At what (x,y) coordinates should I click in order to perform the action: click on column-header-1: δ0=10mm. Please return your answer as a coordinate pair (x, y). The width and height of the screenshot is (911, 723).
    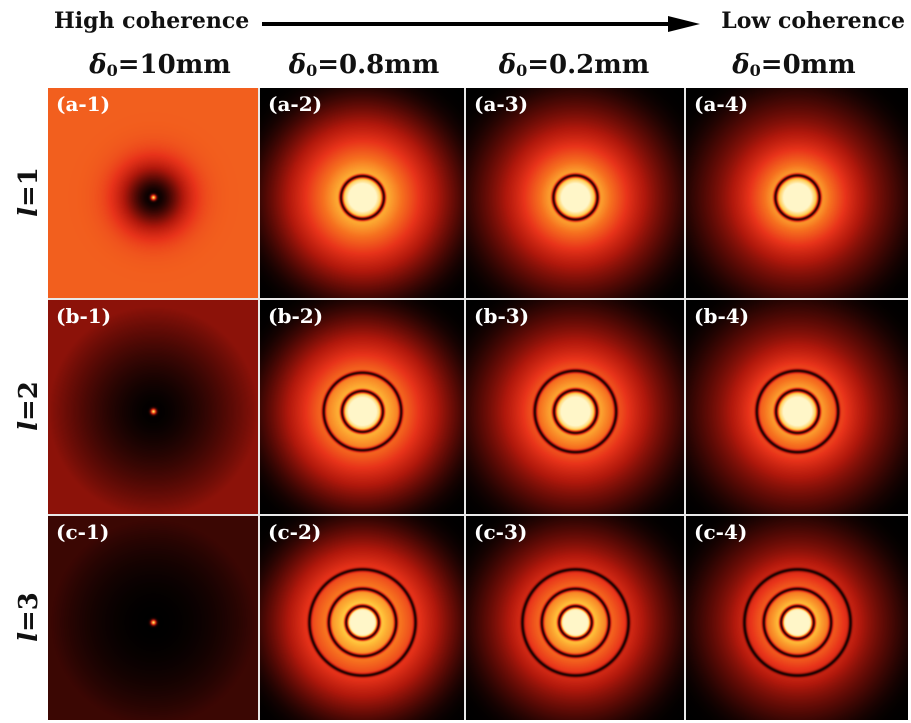
    Looking at the image, I should click on (160, 69).